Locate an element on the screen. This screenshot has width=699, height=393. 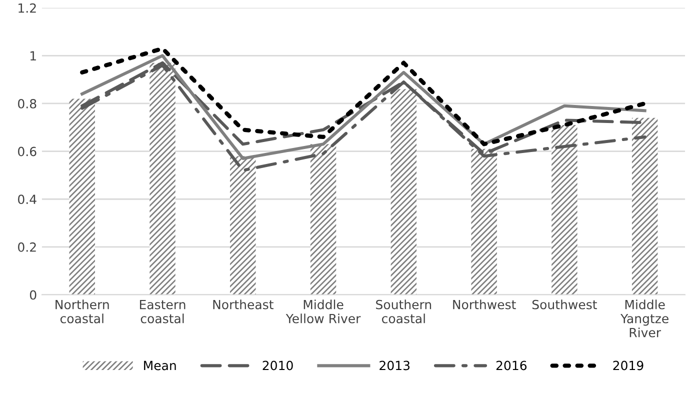
legend-label: 2016 is located at coordinates (511, 365).